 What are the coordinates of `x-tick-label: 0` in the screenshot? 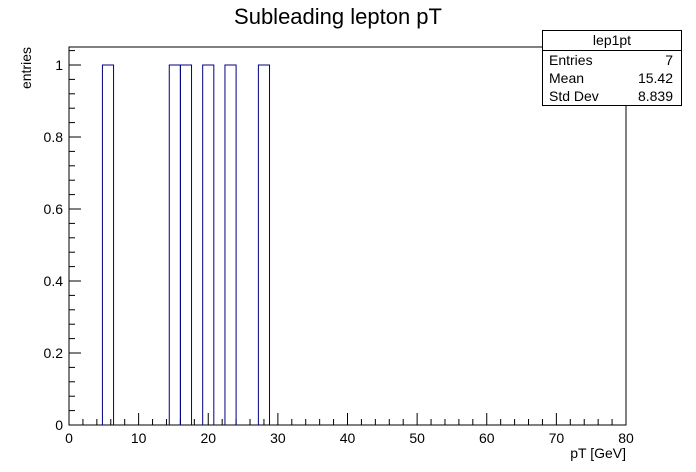 It's located at (69, 438).